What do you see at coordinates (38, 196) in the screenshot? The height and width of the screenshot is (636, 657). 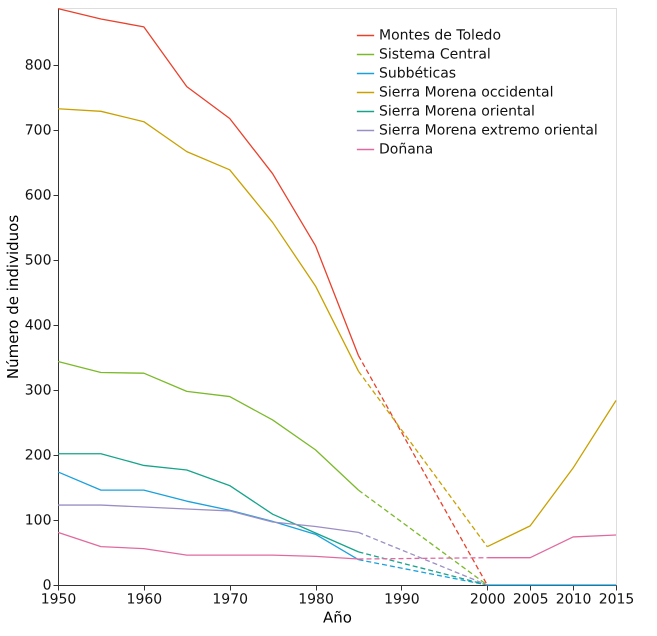 I see `y-tick-label: 600` at bounding box center [38, 196].